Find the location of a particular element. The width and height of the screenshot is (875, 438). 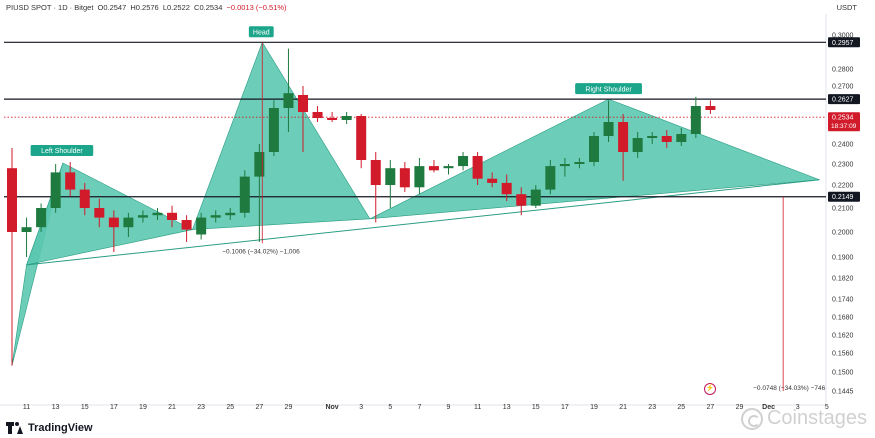

time-tick-label: 25 is located at coordinates (230, 407).